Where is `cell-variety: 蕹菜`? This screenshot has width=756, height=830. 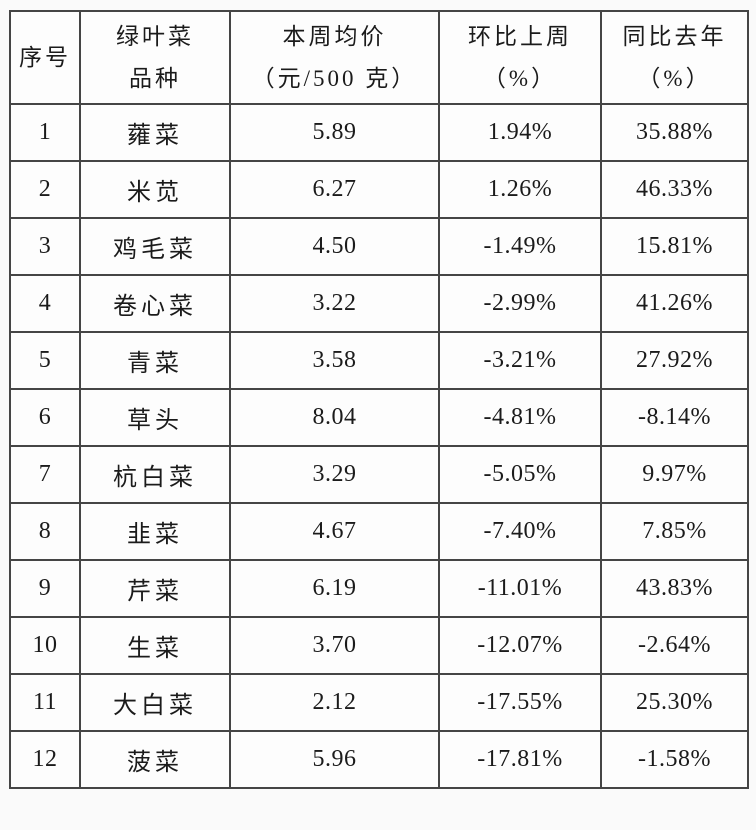
cell-variety: 蕹菜 is located at coordinates (155, 132).